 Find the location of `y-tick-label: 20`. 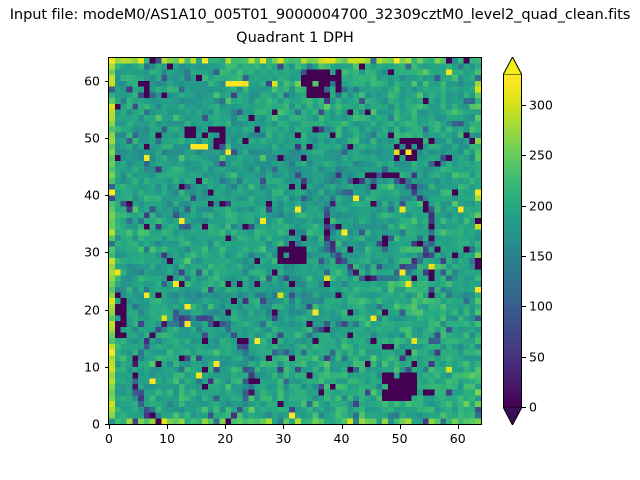

y-tick-label: 20 is located at coordinates (92, 310).